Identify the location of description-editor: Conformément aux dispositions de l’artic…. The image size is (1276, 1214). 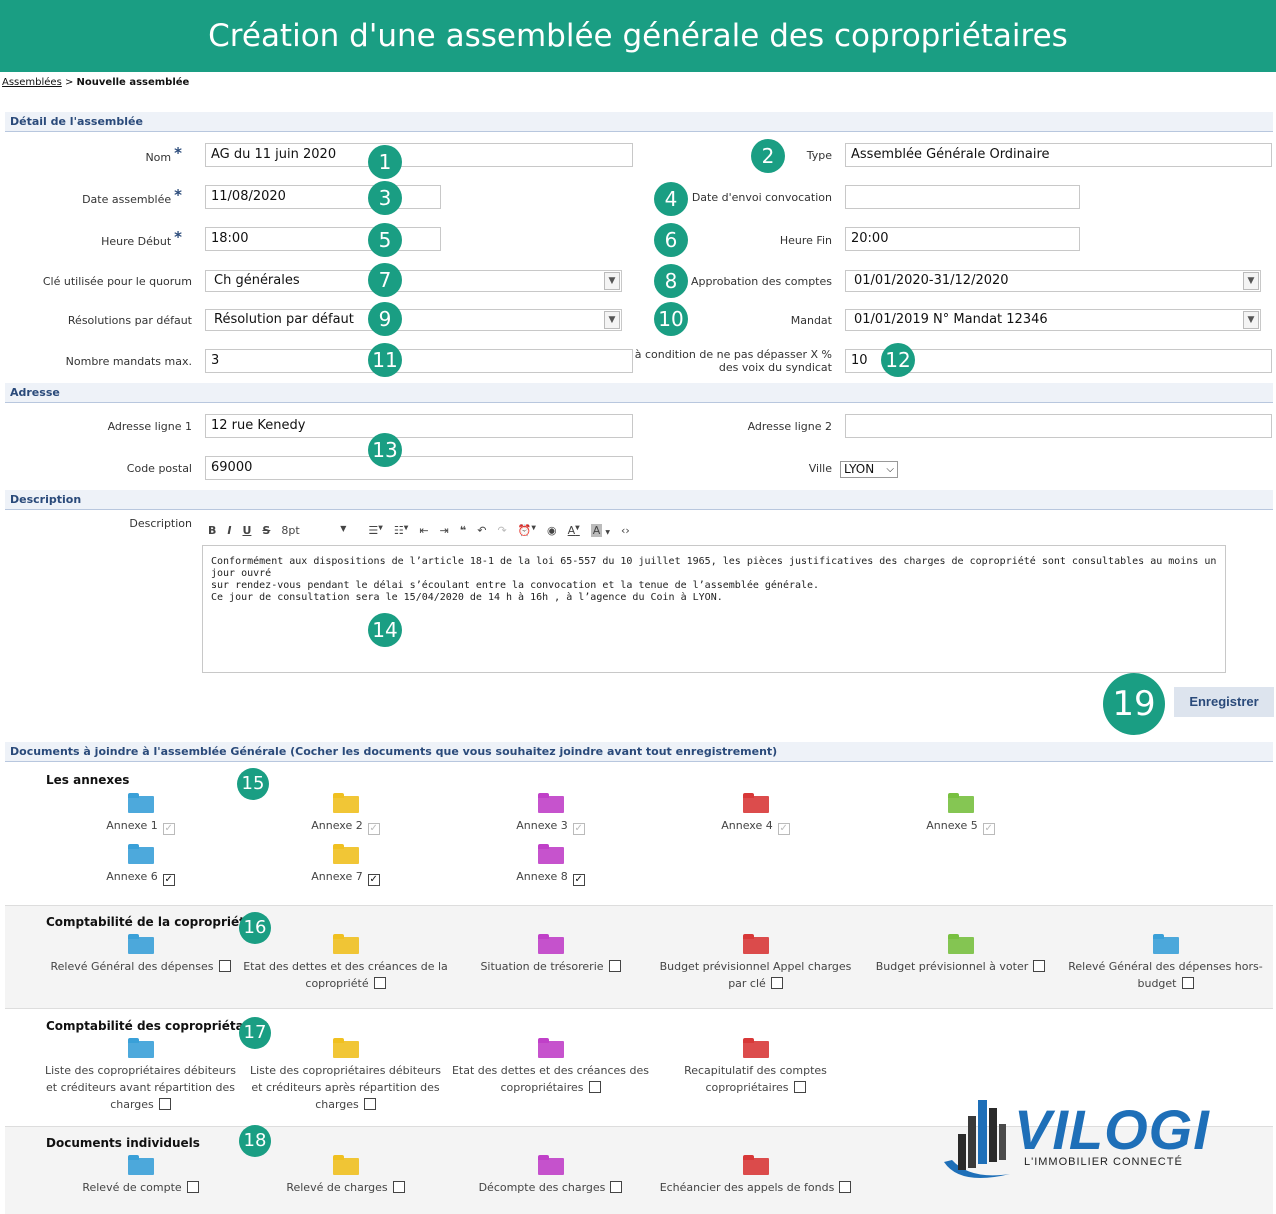
(714, 609).